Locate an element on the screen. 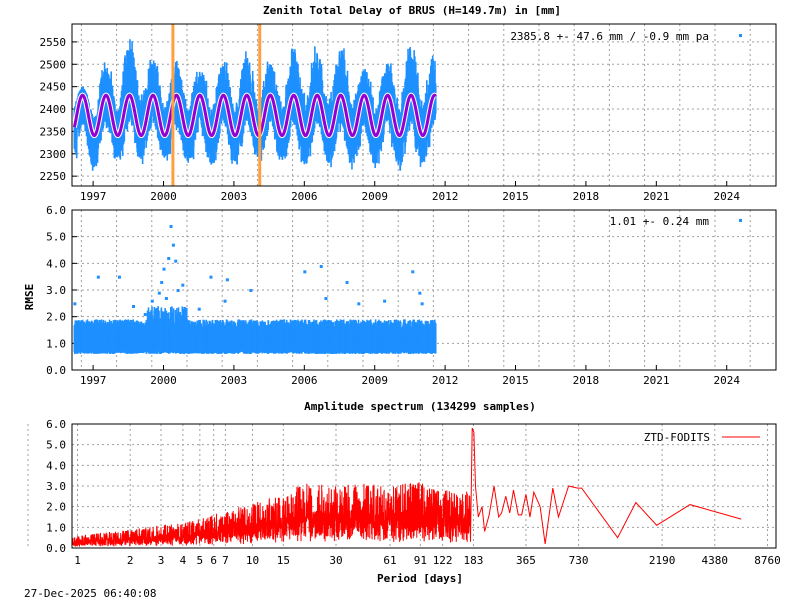 The height and width of the screenshot is (600, 800). rmse-legend-marker is located at coordinates (740, 220).